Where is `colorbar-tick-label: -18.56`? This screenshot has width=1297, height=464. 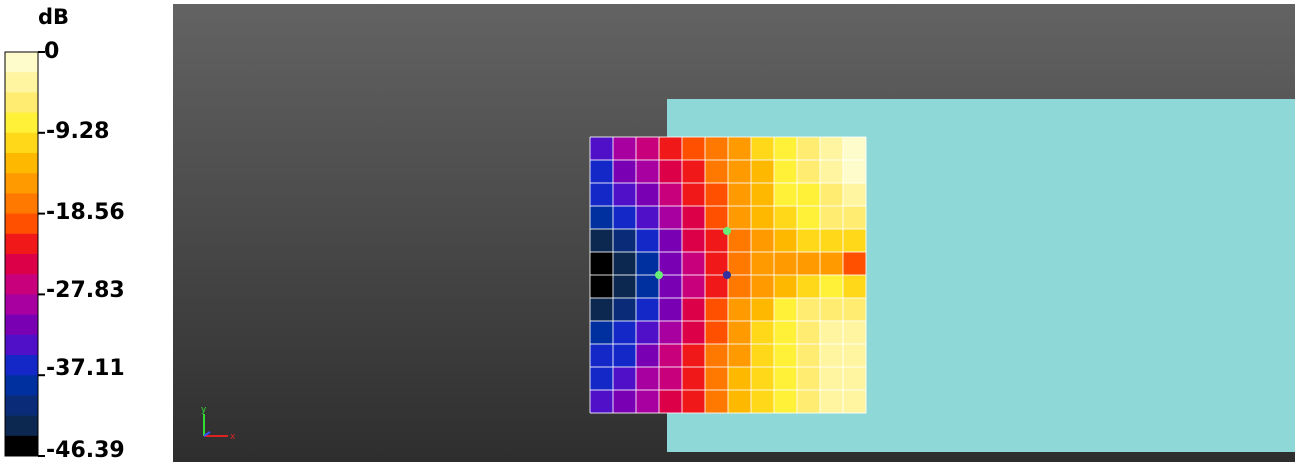 colorbar-tick-label: -18.56 is located at coordinates (85, 212).